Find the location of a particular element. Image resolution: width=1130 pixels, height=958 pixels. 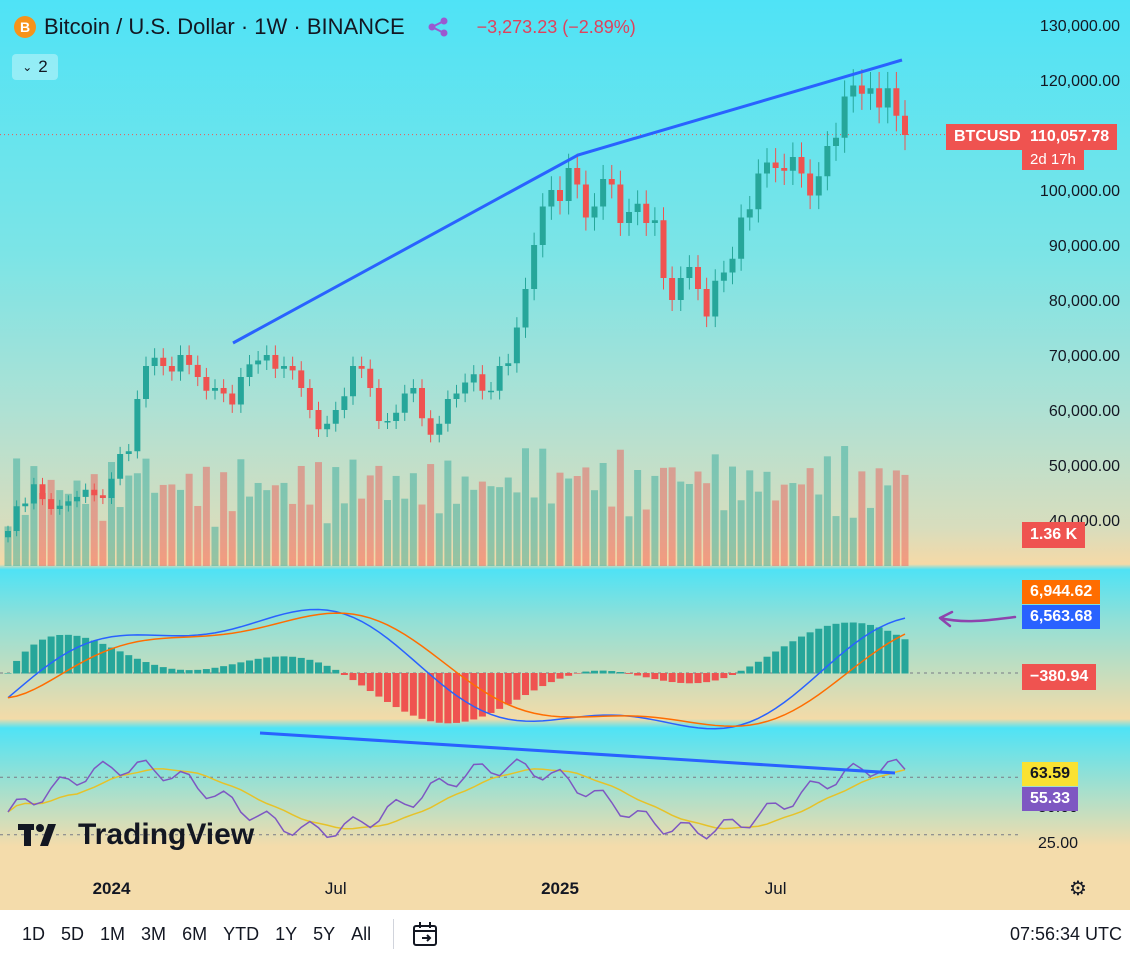

timeframe-all: All is located at coordinates (361, 933).